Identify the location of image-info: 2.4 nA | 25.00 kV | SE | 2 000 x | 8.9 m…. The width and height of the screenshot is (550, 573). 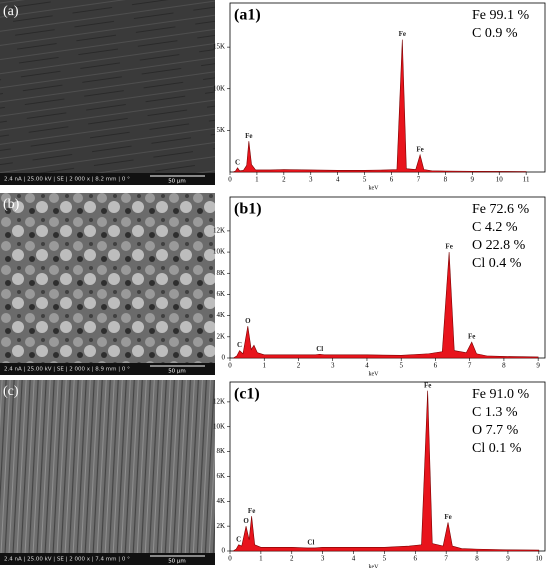
(67, 370).